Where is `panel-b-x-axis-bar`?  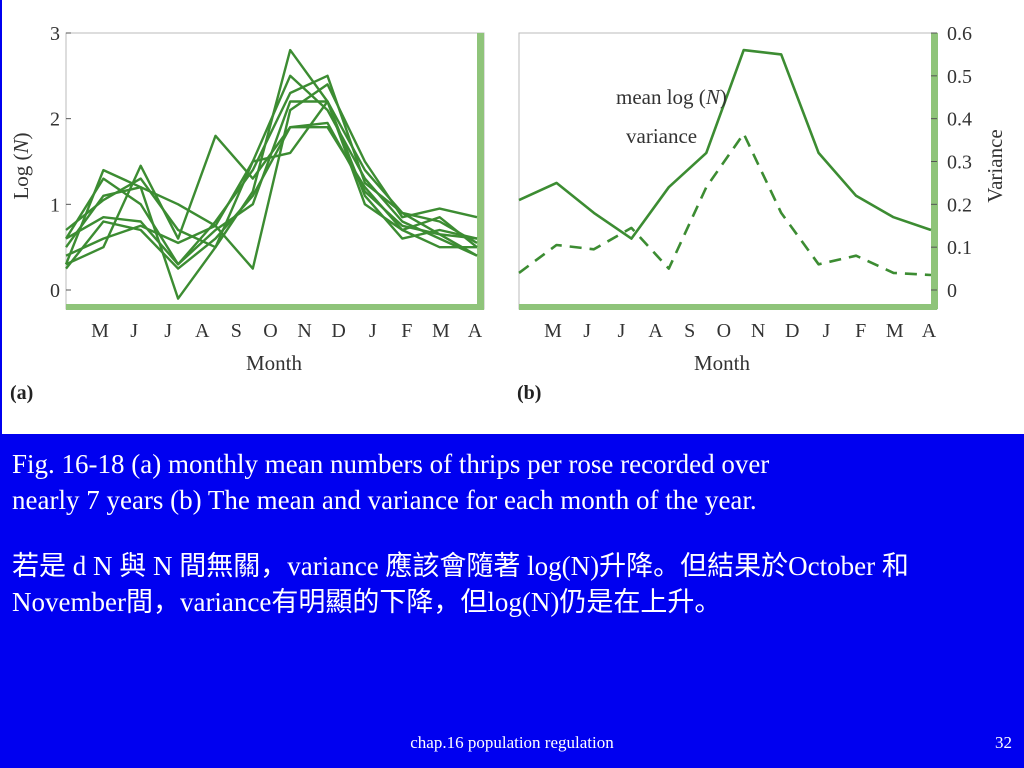 panel-b-x-axis-bar is located at coordinates (728, 307).